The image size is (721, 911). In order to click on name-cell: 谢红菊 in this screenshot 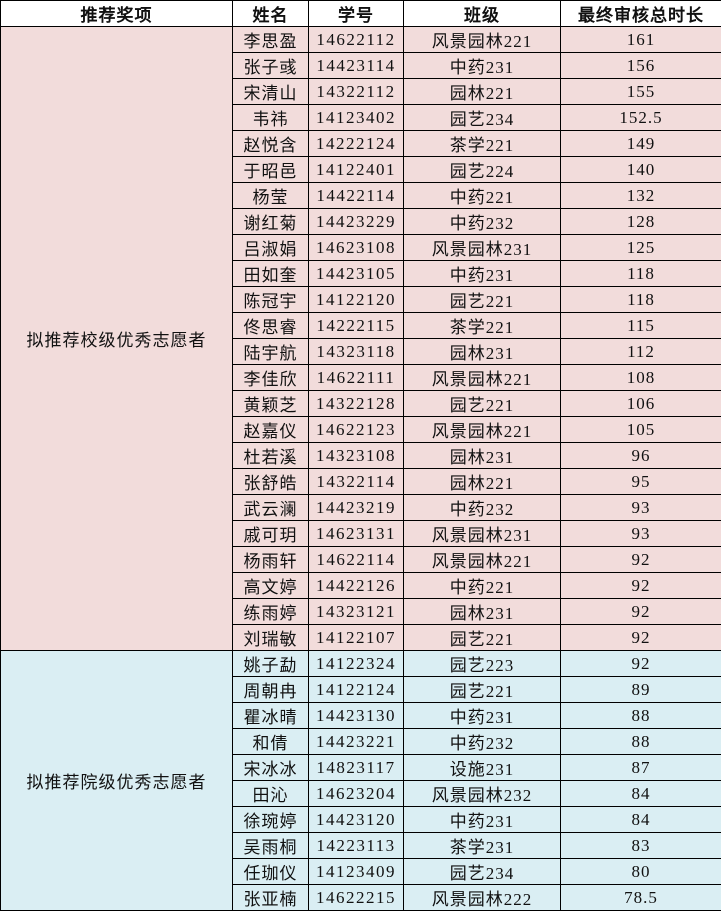, I will do `click(271, 222)`.